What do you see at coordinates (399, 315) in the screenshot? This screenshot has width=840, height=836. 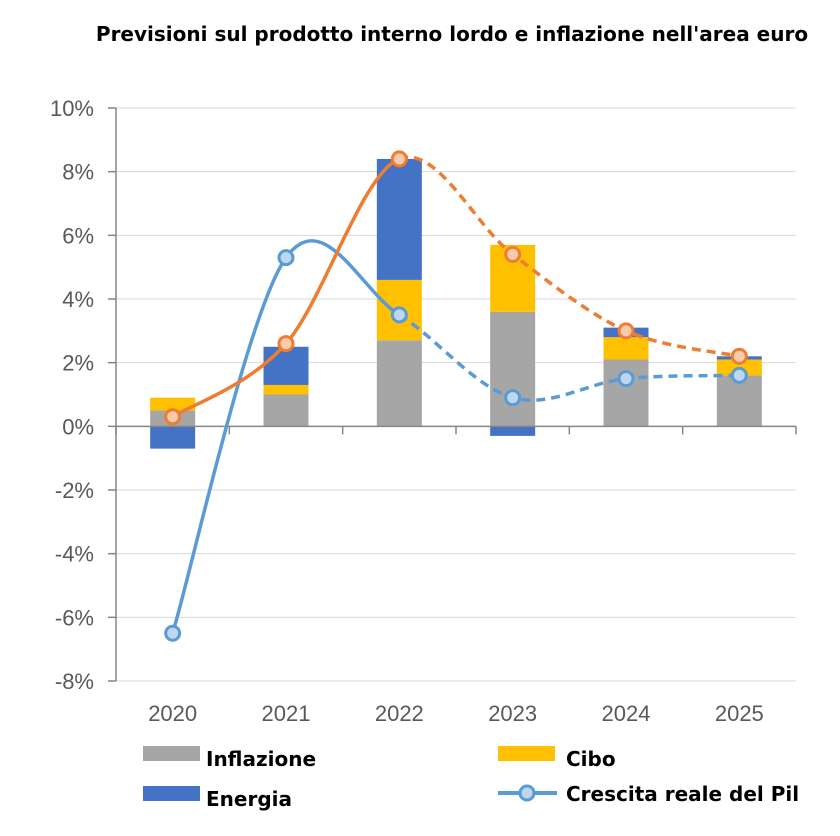 I see `point-crescita-pil-2022` at bounding box center [399, 315].